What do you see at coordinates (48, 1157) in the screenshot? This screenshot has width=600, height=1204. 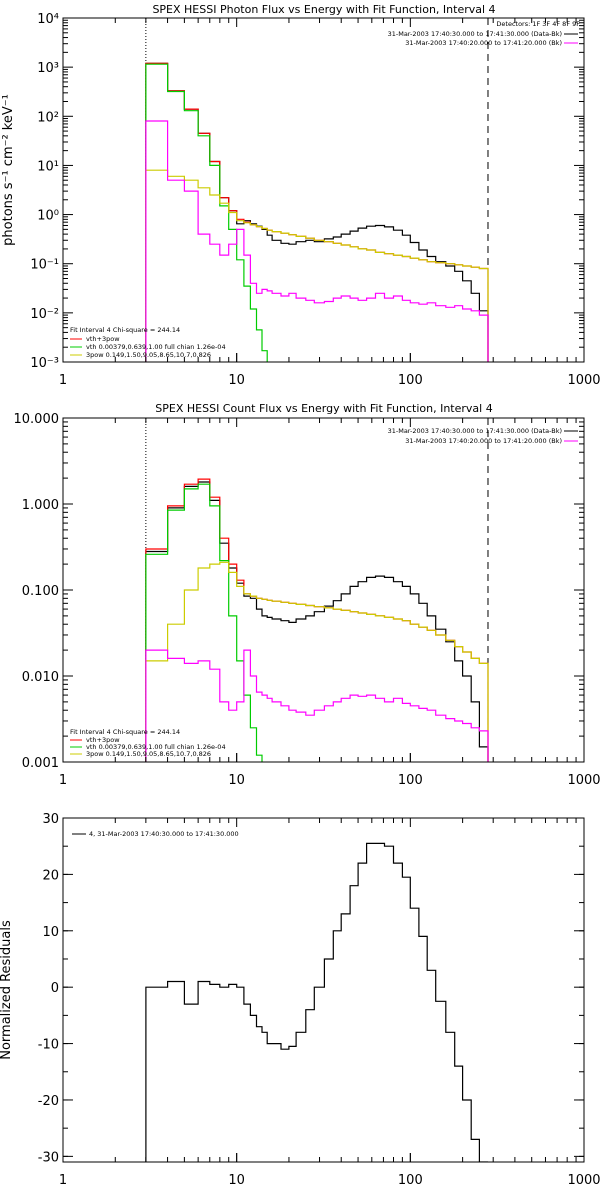 I see `y-tick-label: -30` at bounding box center [48, 1157].